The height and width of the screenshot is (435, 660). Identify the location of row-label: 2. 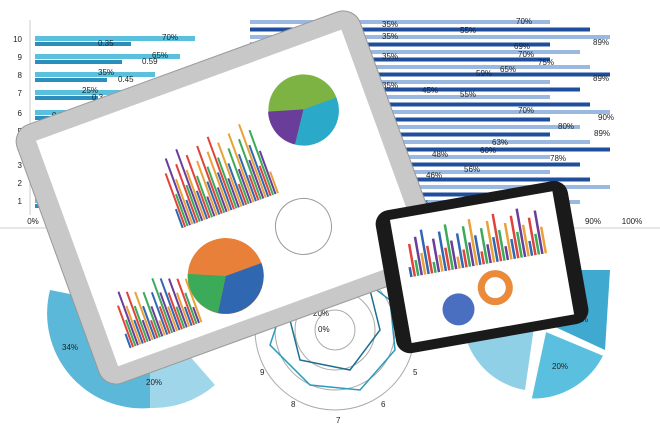
(20, 183).